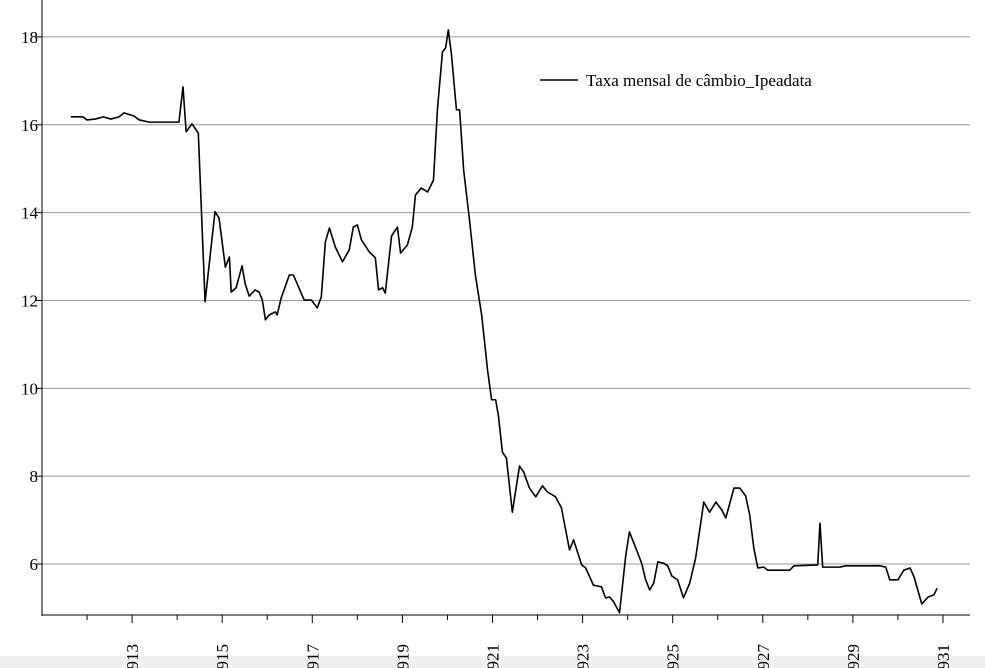 Image resolution: width=985 pixels, height=668 pixels. What do you see at coordinates (402, 656) in the screenshot?
I see `x-tick-label: 1919` at bounding box center [402, 656].